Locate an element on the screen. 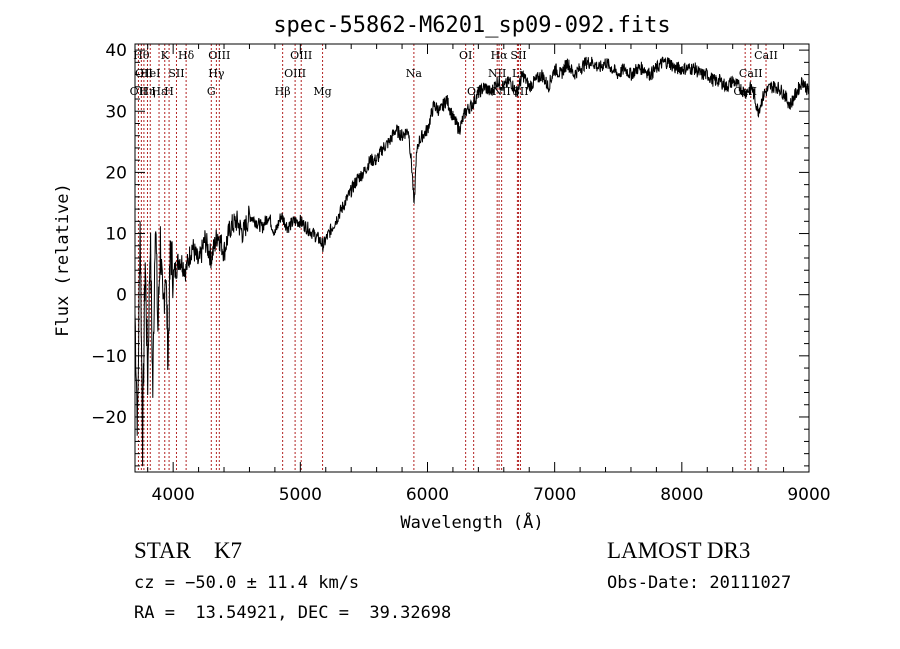  line-label-hη: Hη is located at coordinates (147, 91).